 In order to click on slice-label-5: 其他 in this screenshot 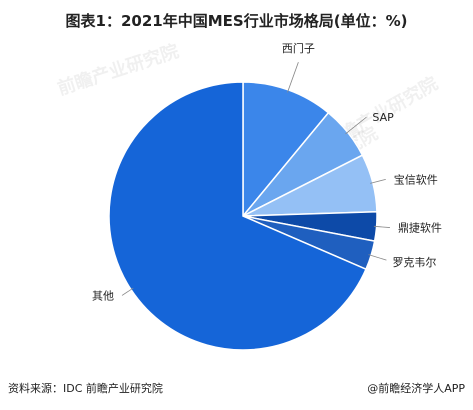, I will do `click(103, 295)`.